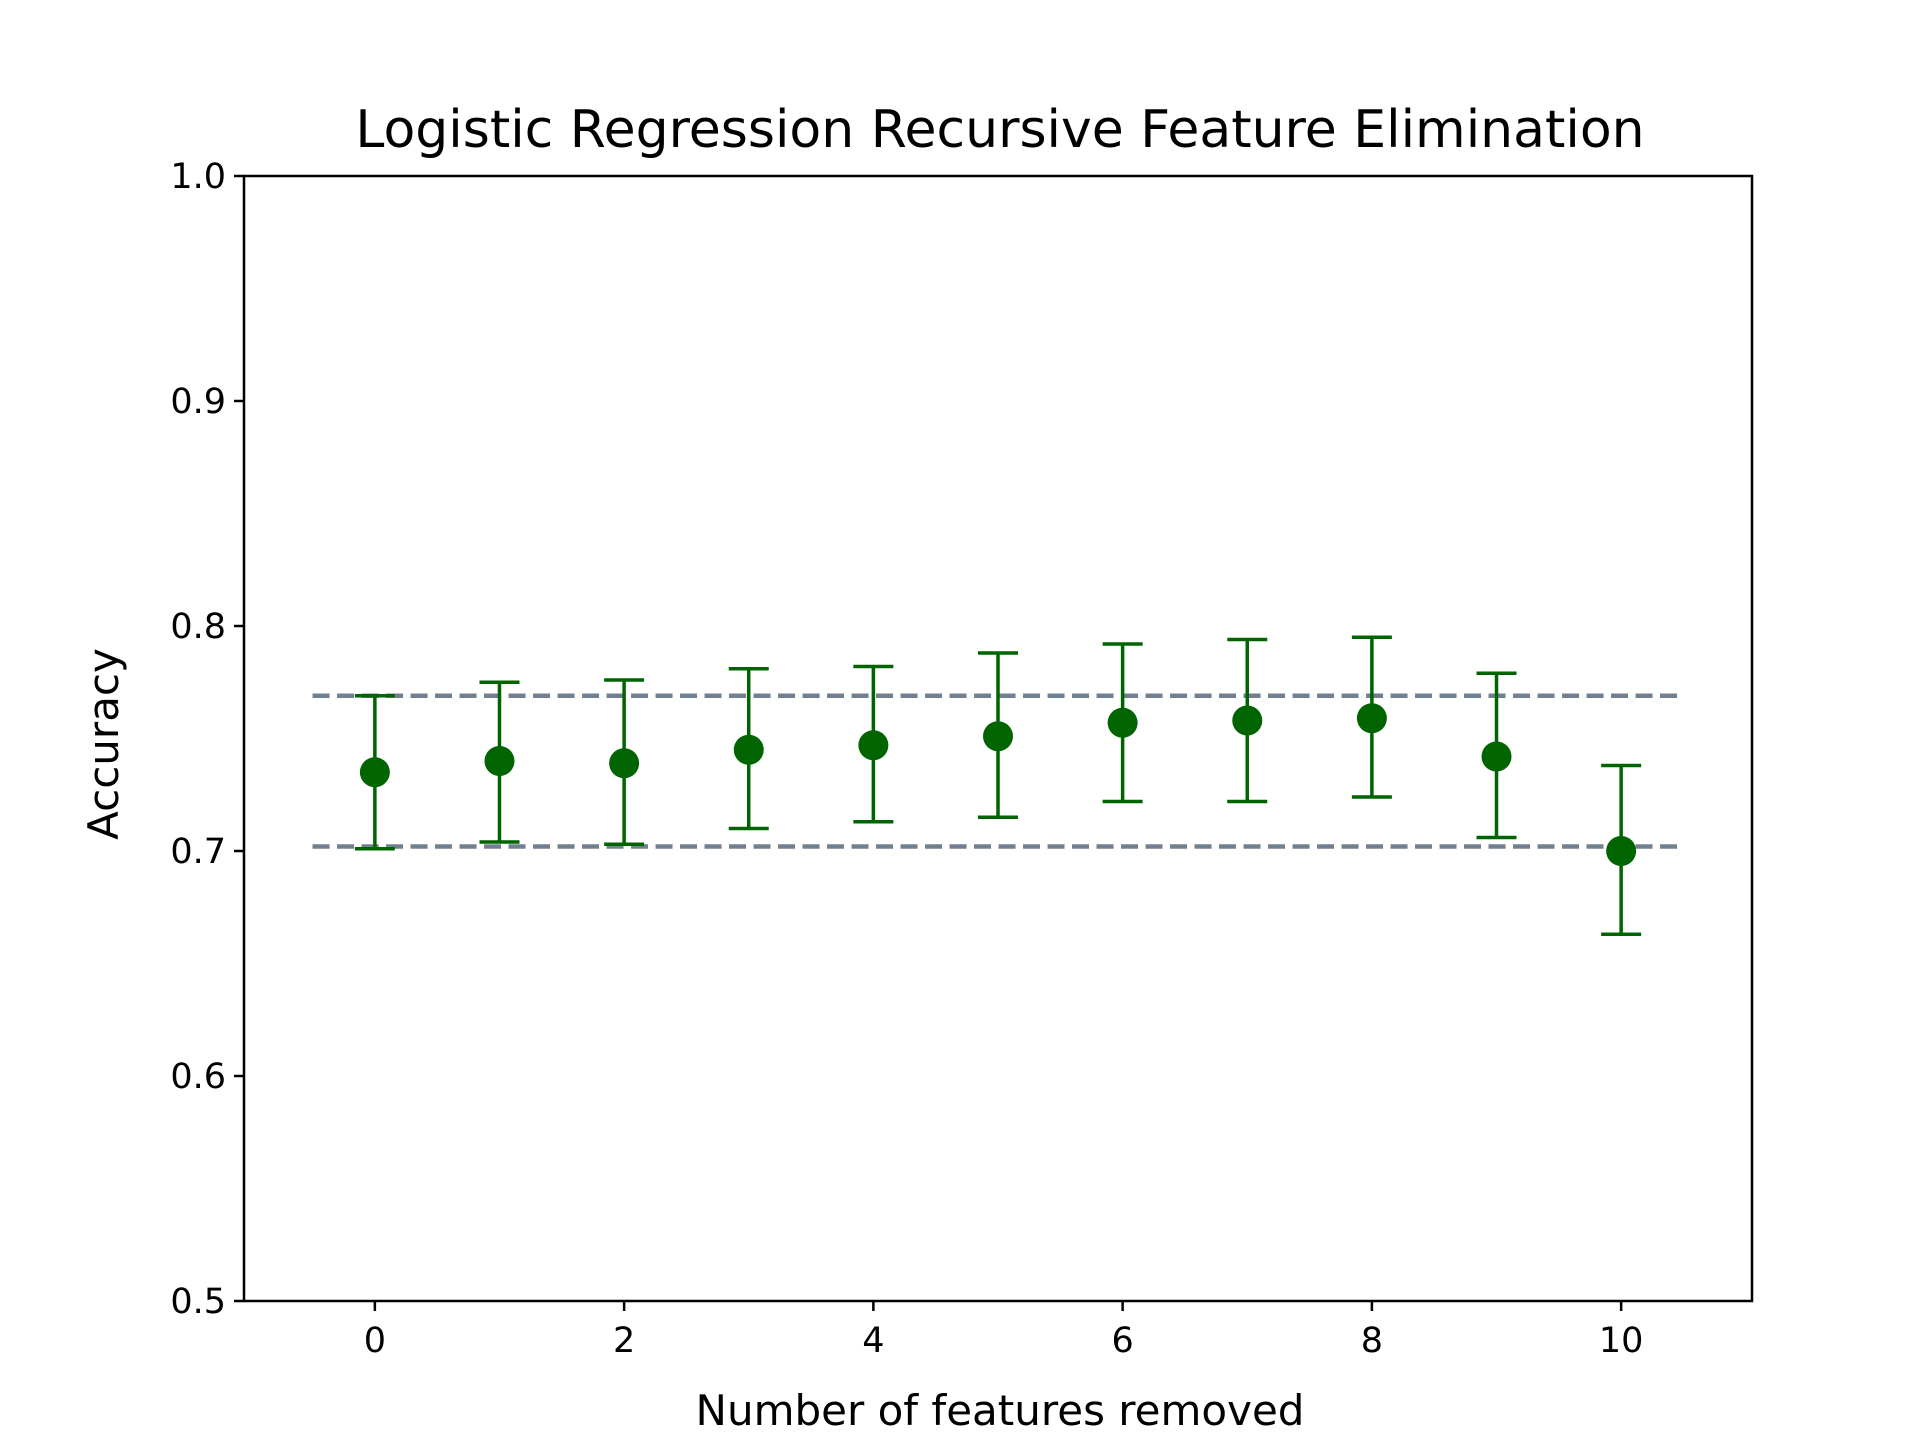  I want to click on x-tick-label: 8, so click(1372, 1341).